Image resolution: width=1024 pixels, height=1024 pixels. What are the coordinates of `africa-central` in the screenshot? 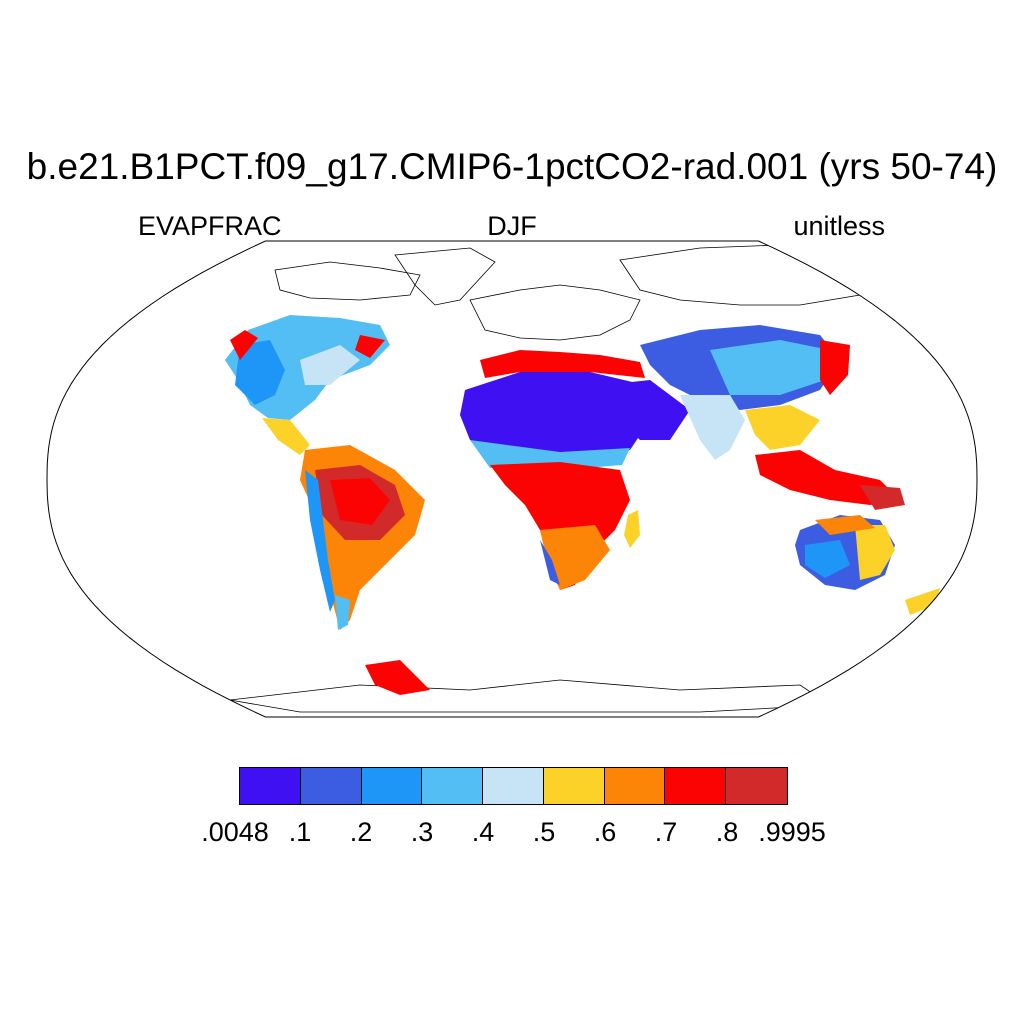 It's located at (560, 526).